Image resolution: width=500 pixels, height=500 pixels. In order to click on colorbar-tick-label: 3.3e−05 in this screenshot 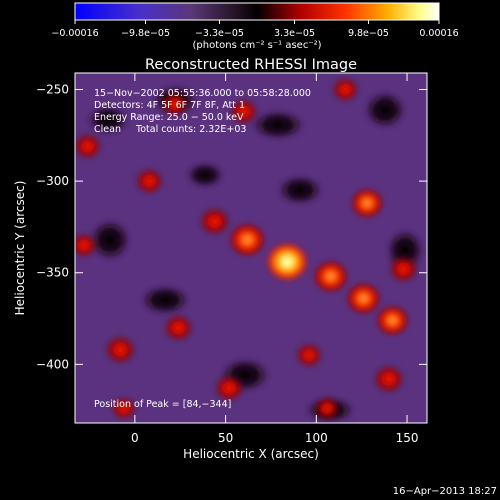, I will do `click(294, 33)`.